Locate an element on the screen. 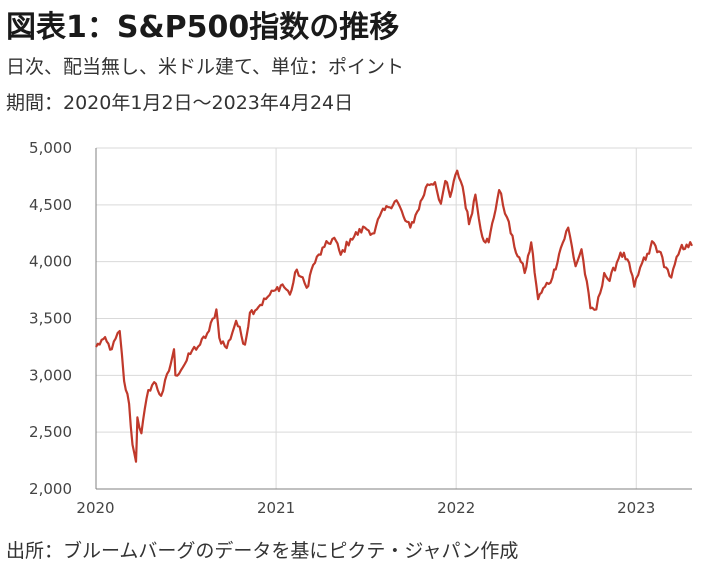 The image size is (701, 568). y-tick-label: 3,500 is located at coordinates (50, 319).